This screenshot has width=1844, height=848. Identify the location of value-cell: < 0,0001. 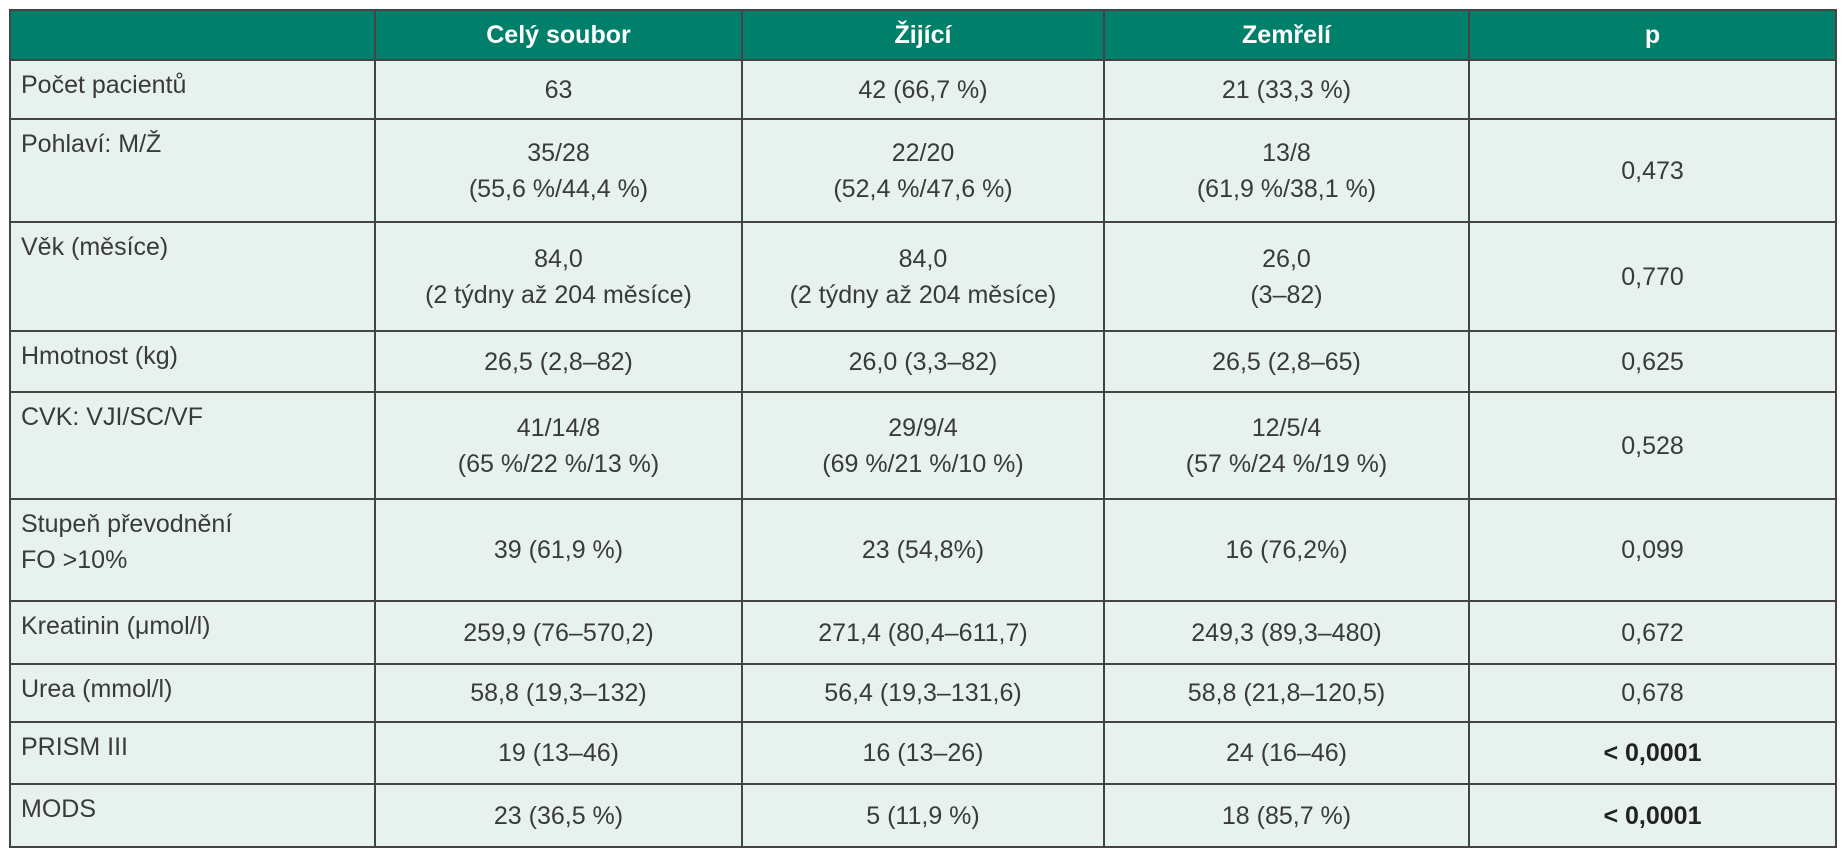
(1652, 753).